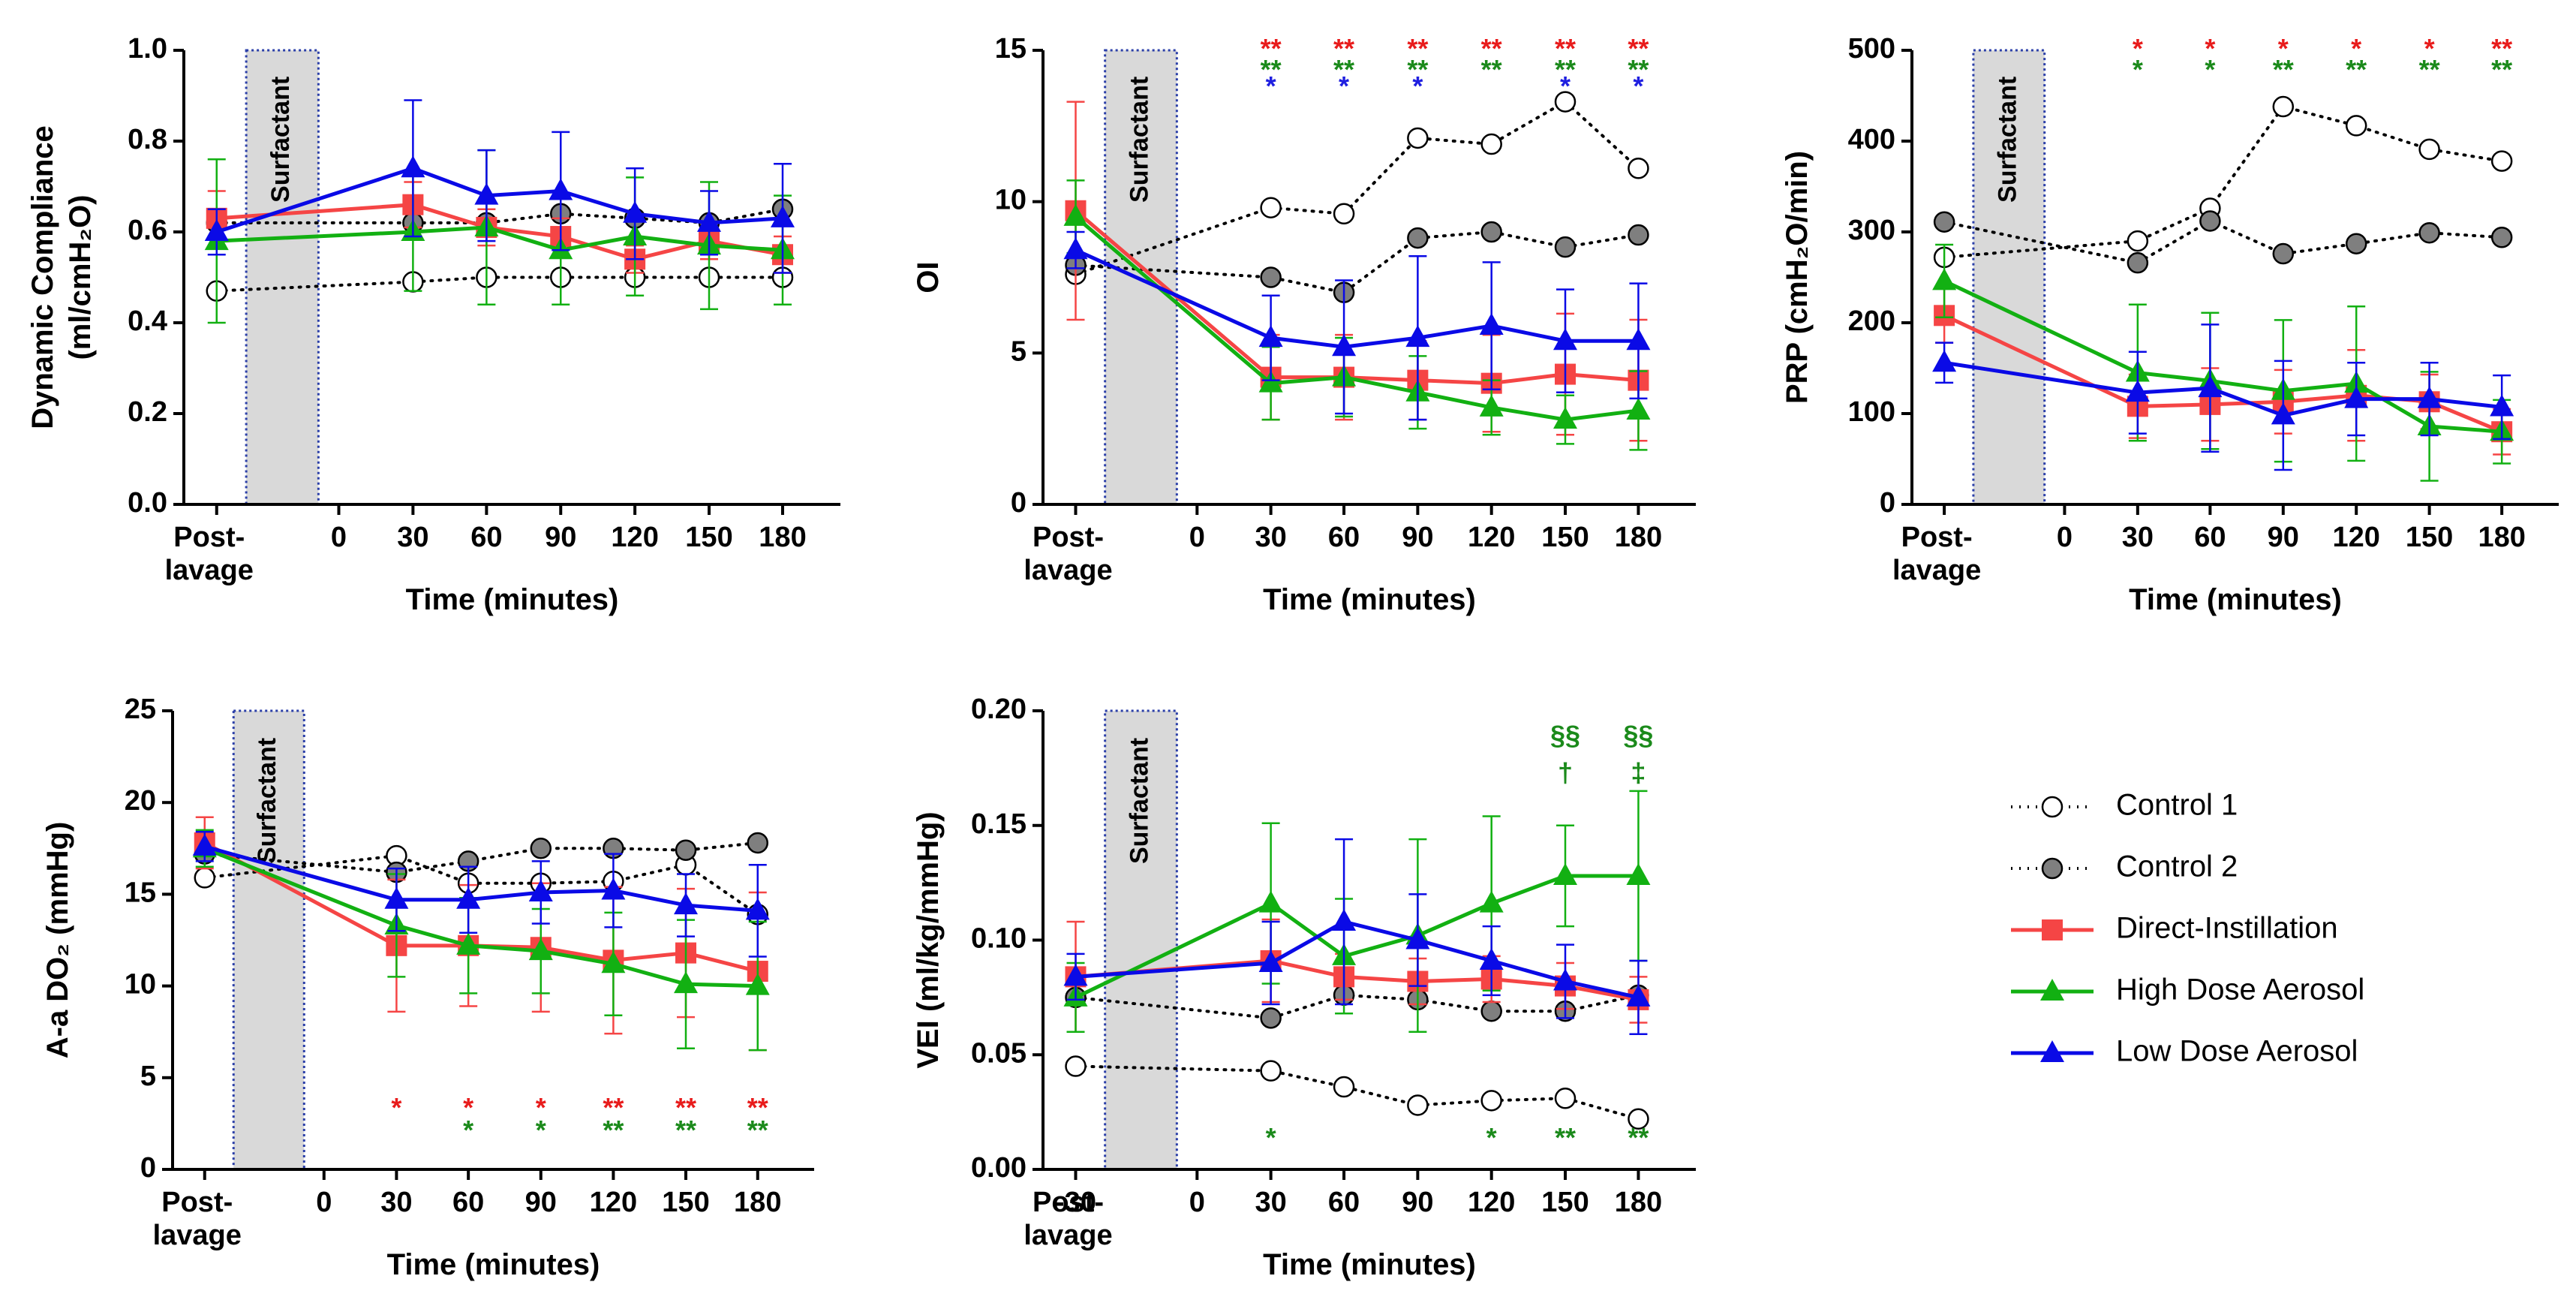 Image resolution: width=2576 pixels, height=1297 pixels. I want to click on y-axis-title: (ml/cmH₂O), so click(80, 277).